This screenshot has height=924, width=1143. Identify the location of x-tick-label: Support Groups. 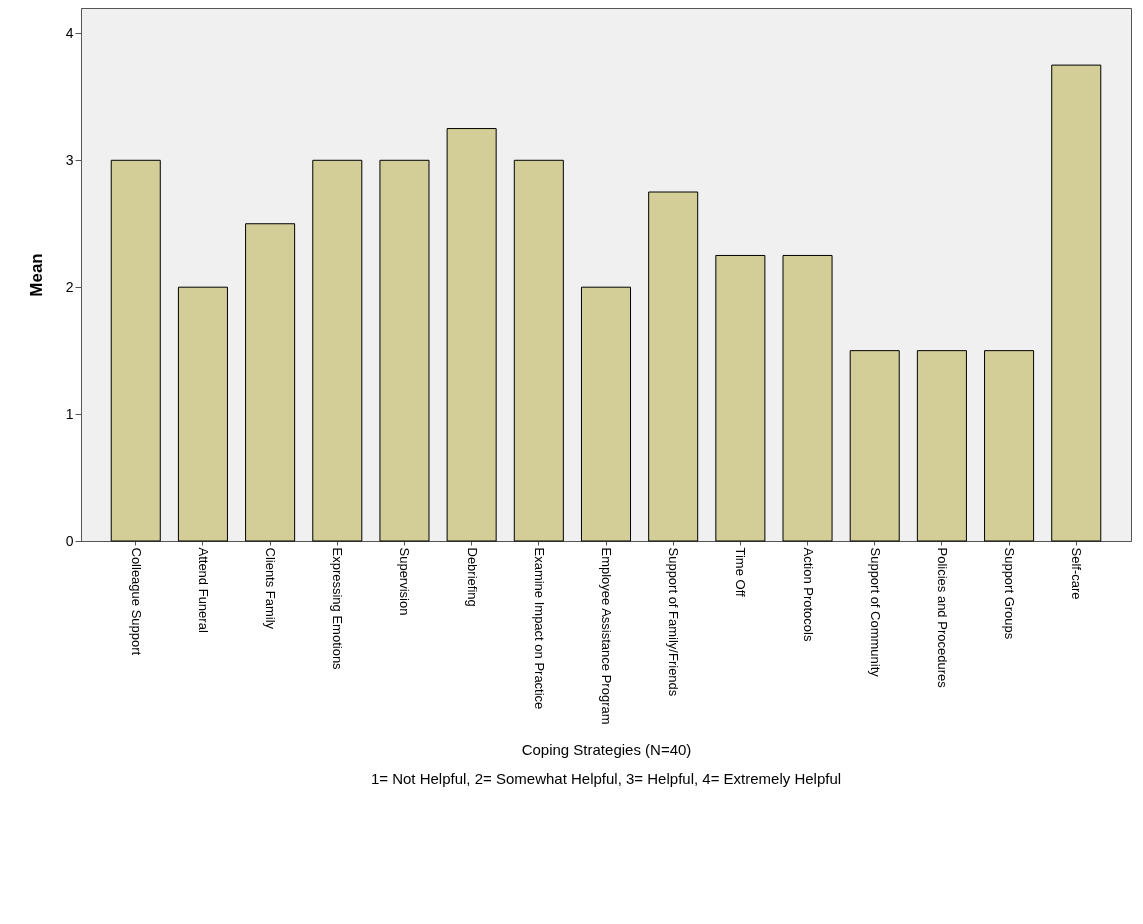
(1010, 593).